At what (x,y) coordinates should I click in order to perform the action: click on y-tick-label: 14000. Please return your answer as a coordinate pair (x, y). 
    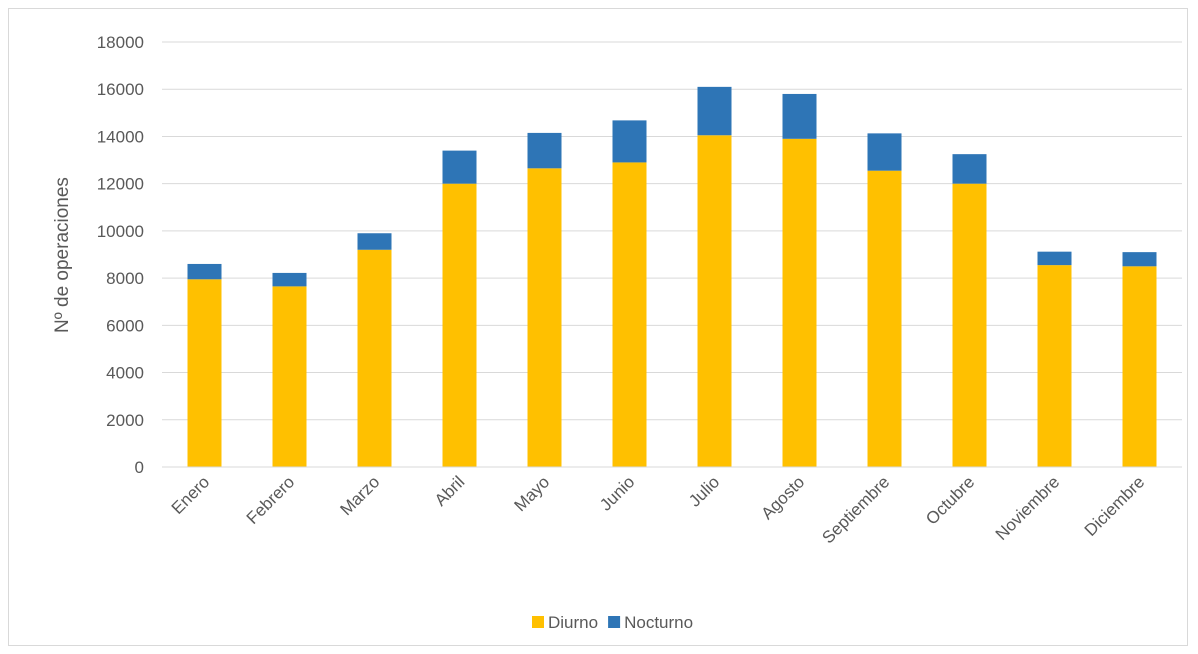
    Looking at the image, I should click on (120, 136).